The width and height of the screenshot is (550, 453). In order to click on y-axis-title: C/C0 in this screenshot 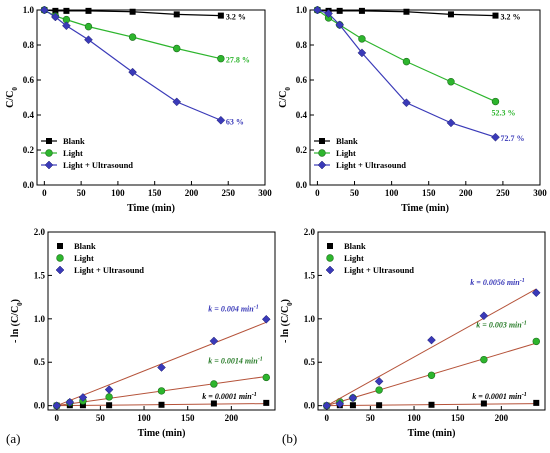, I will do `click(12, 97)`.